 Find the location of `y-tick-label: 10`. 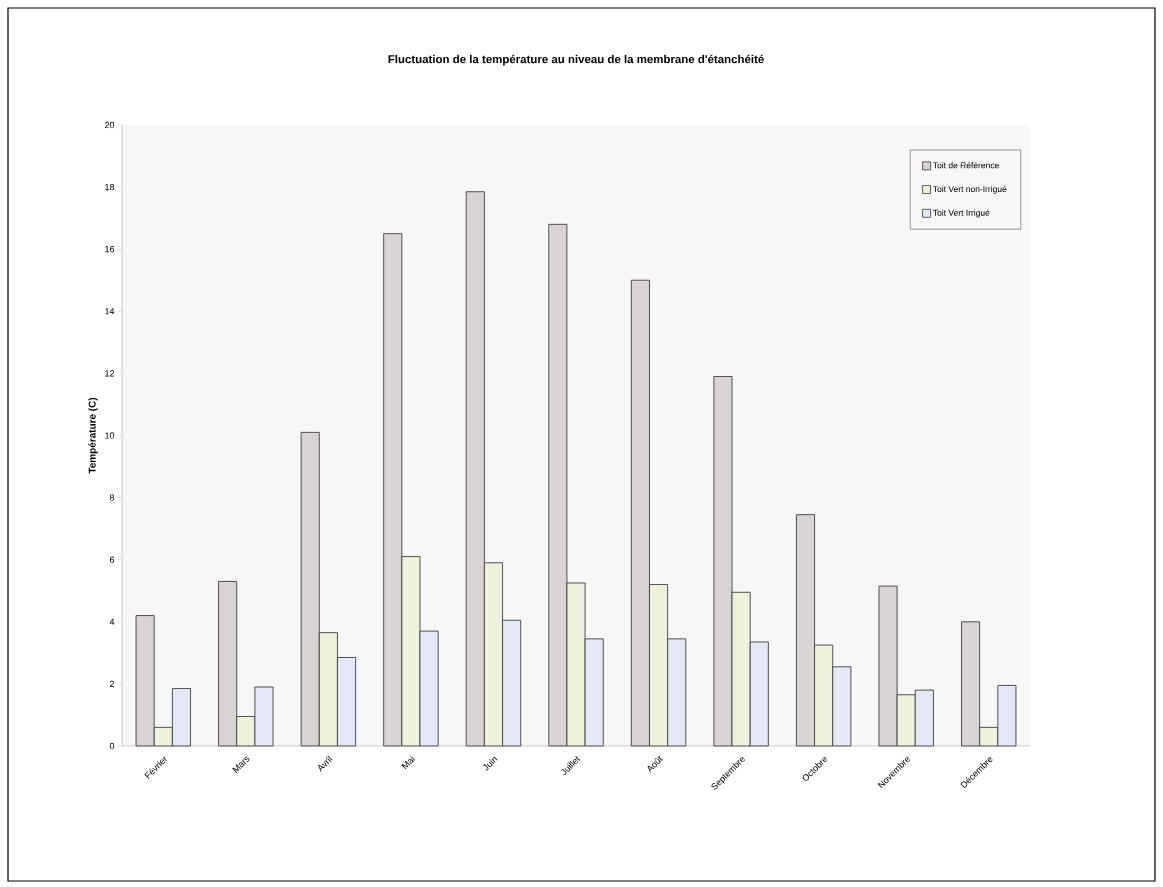

y-tick-label: 10 is located at coordinates (110, 435).